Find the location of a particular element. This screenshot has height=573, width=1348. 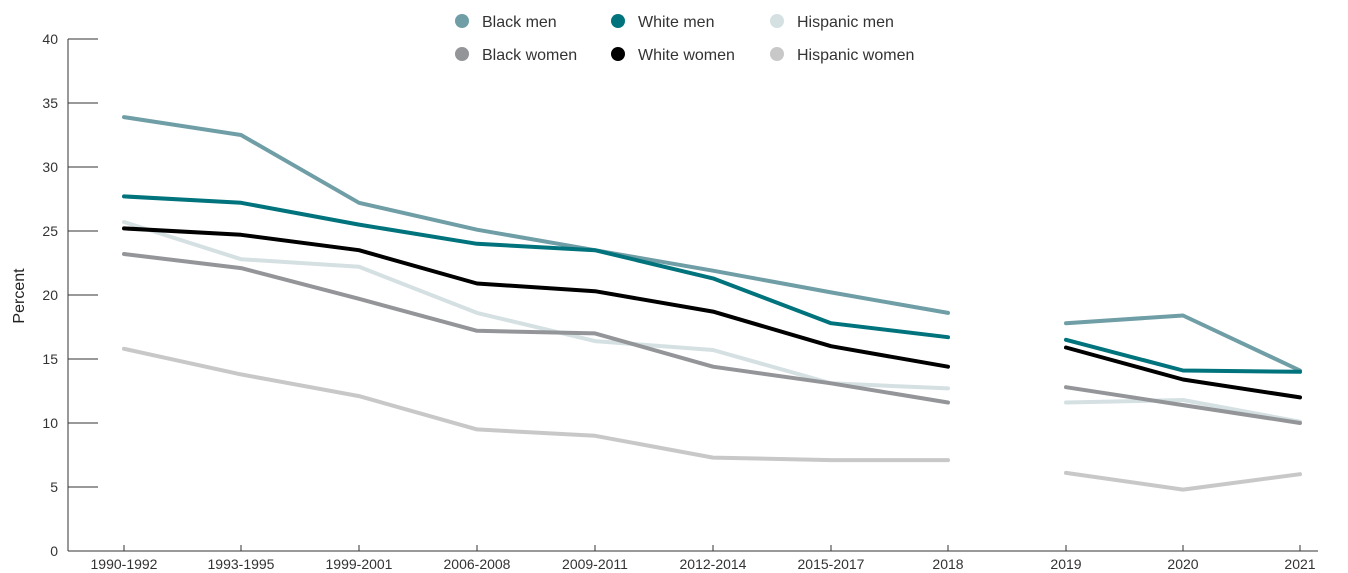

legend-item-black-men: Black men is located at coordinates (506, 22).